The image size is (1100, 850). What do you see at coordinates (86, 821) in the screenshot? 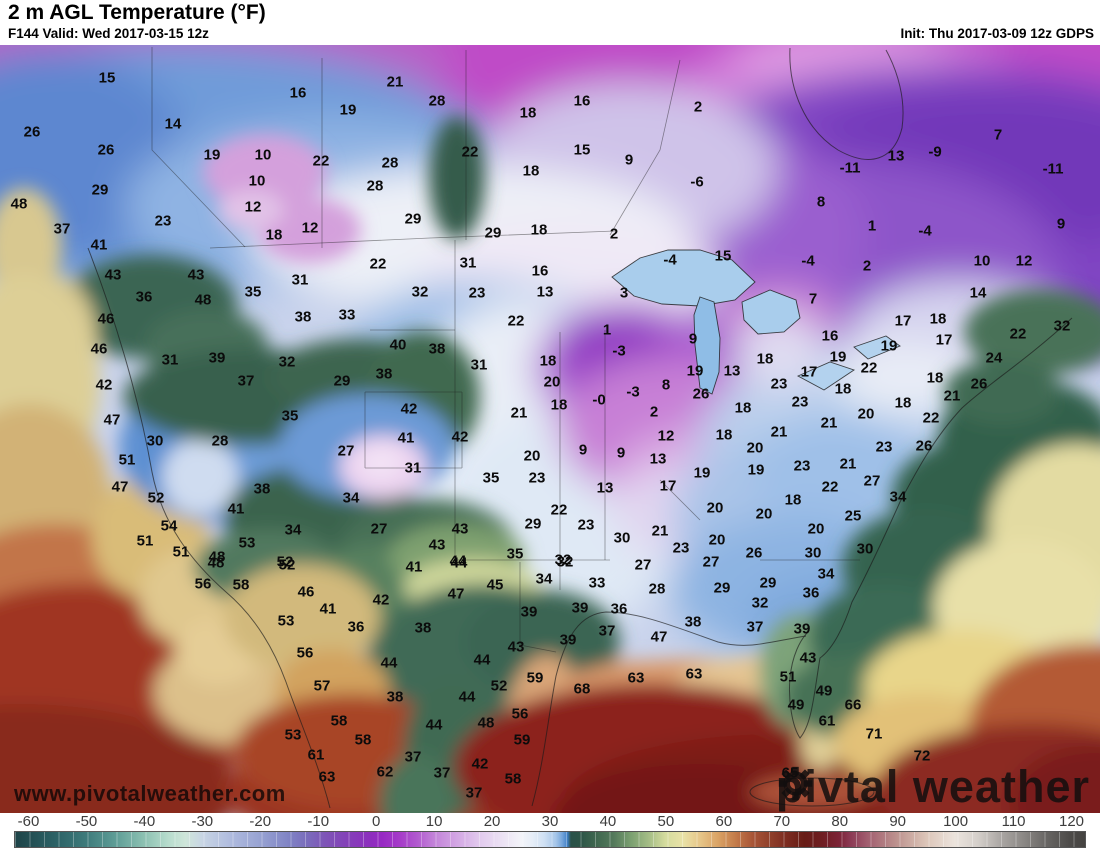
I see `colorbar-tick: -50` at bounding box center [86, 821].